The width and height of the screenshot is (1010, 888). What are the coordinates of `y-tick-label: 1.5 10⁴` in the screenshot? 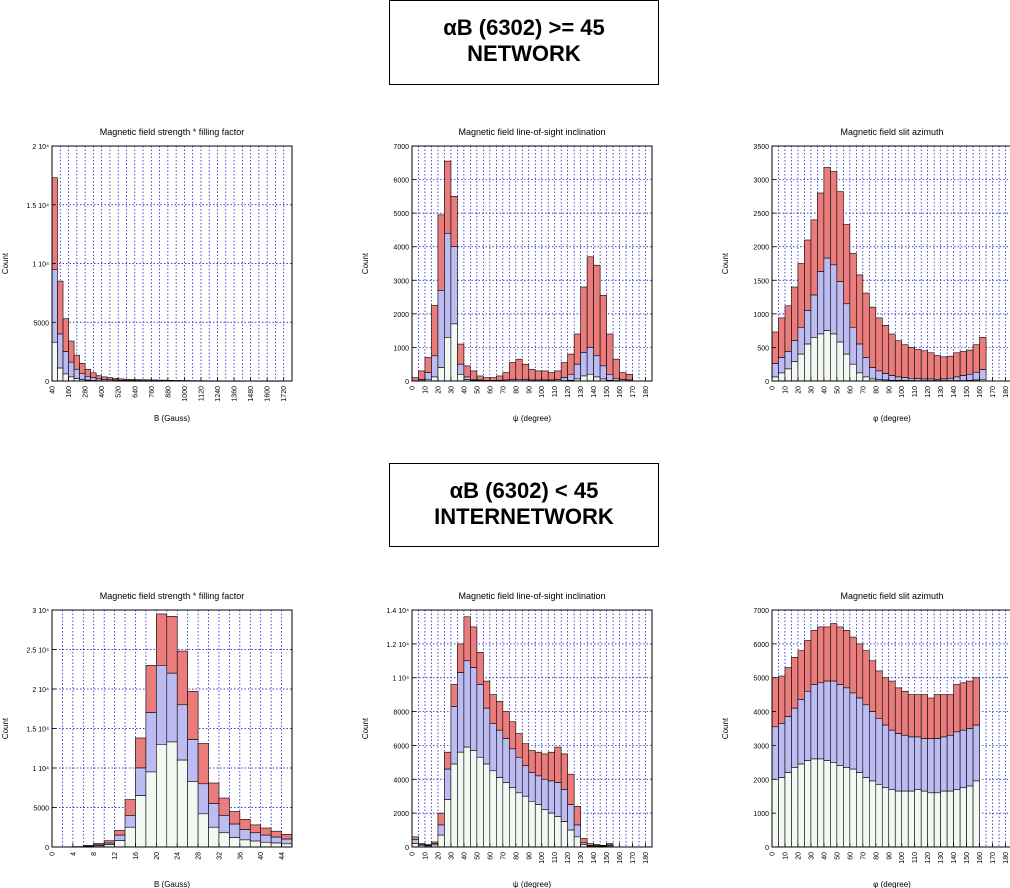 It's located at (38, 206).